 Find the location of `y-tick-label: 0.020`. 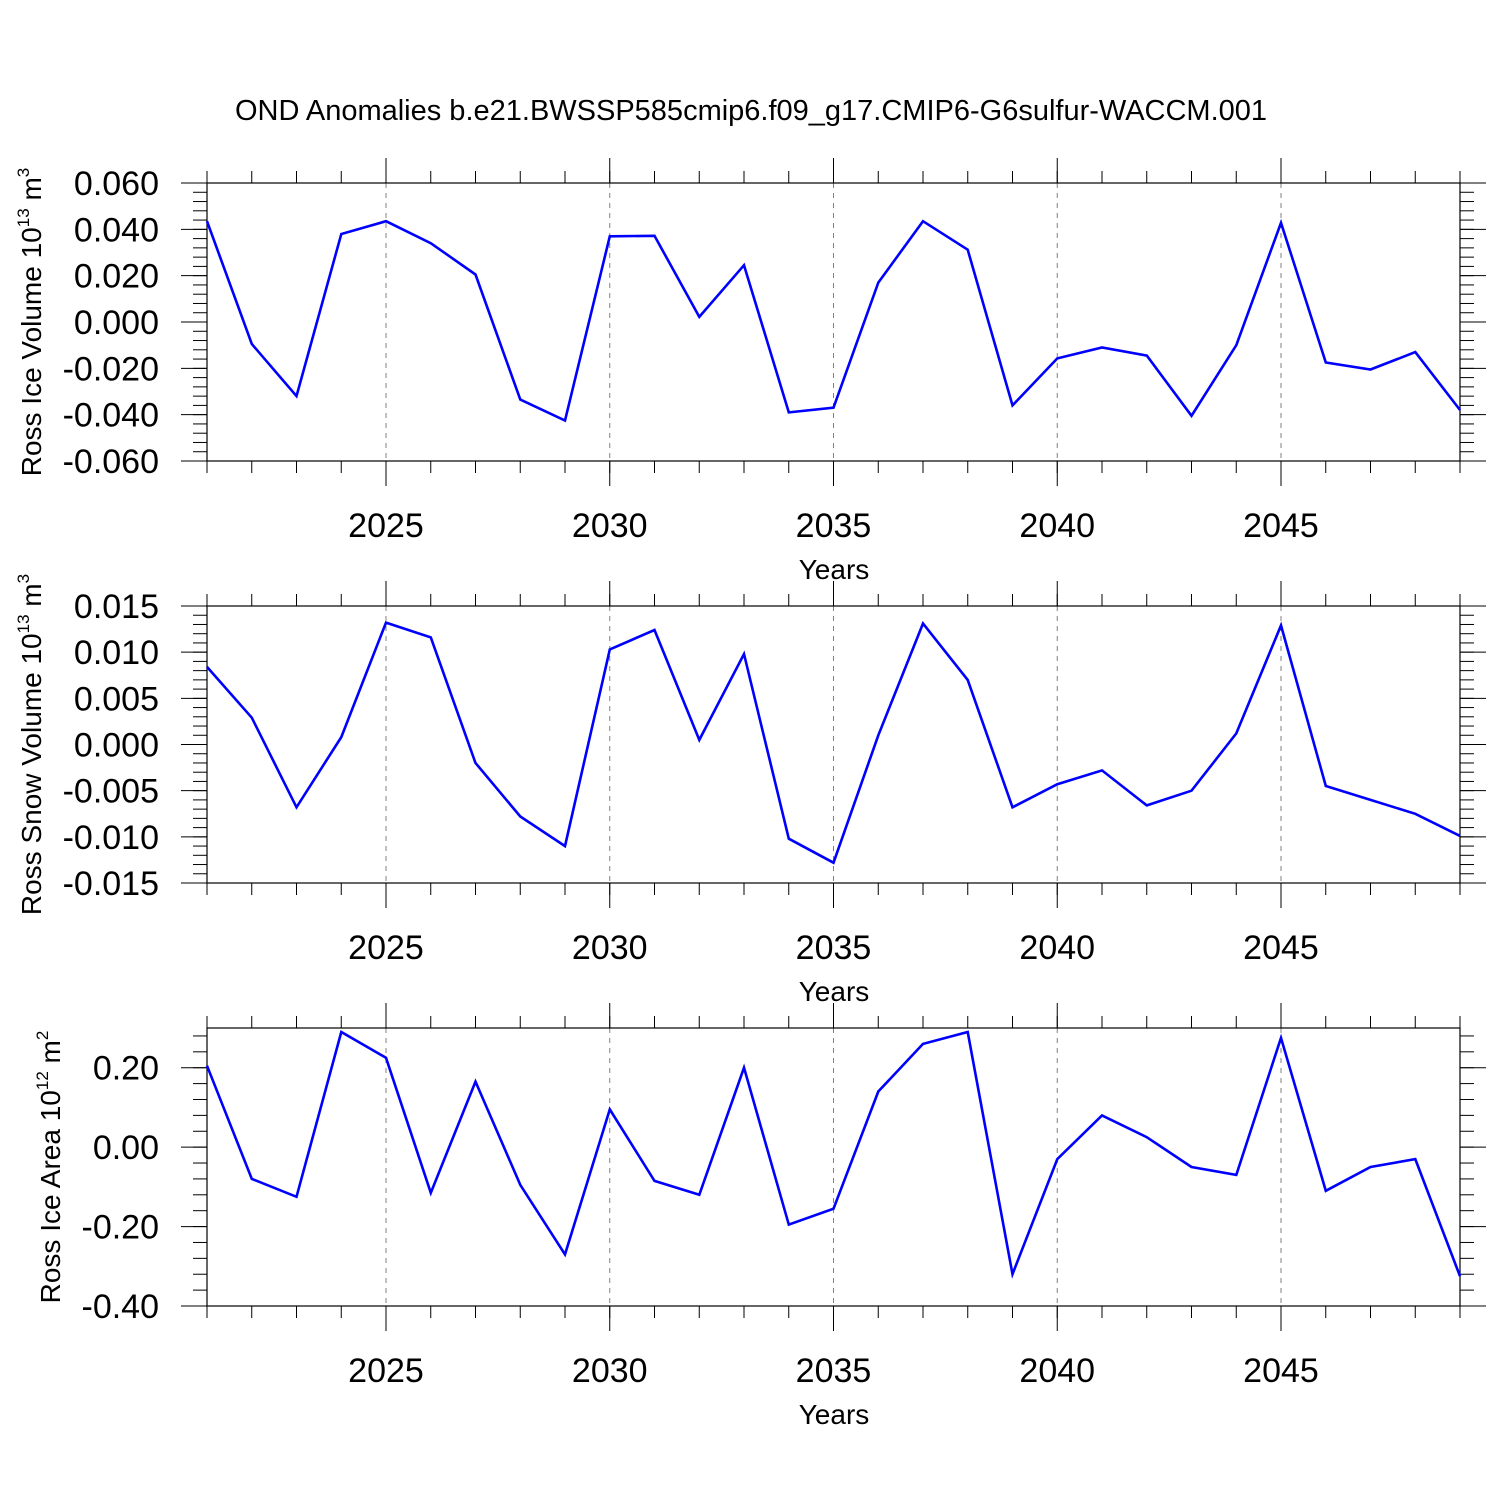

y-tick-label: 0.020 is located at coordinates (116, 277).